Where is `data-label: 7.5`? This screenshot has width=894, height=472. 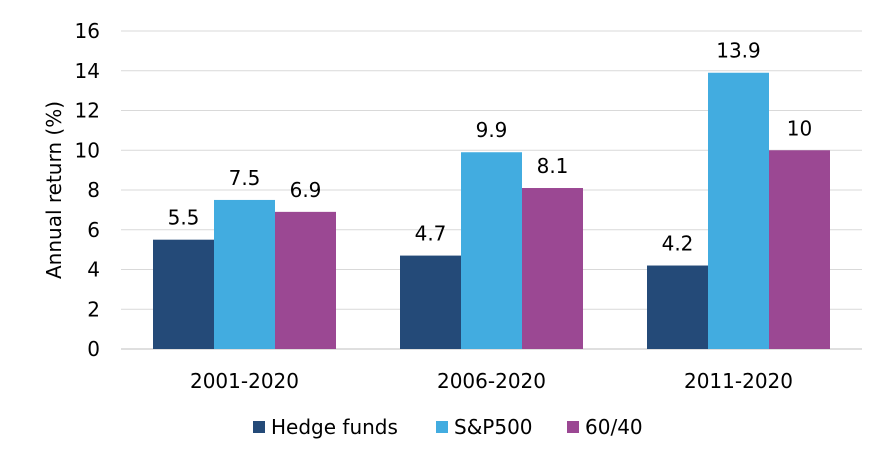 data-label: 7.5 is located at coordinates (245, 178).